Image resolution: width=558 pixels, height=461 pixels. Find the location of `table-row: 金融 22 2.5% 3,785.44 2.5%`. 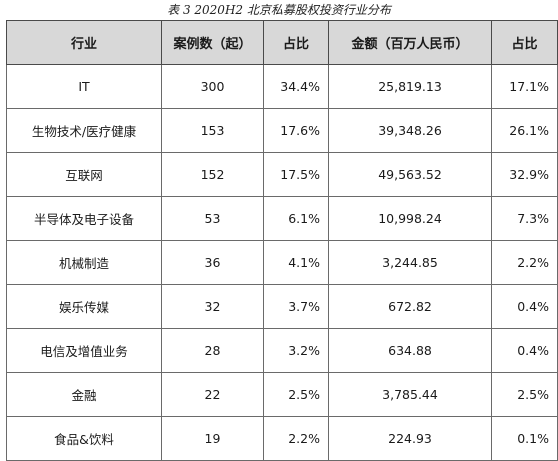

table-row: 金融 22 2.5% 3,785.44 2.5% is located at coordinates (282, 394).